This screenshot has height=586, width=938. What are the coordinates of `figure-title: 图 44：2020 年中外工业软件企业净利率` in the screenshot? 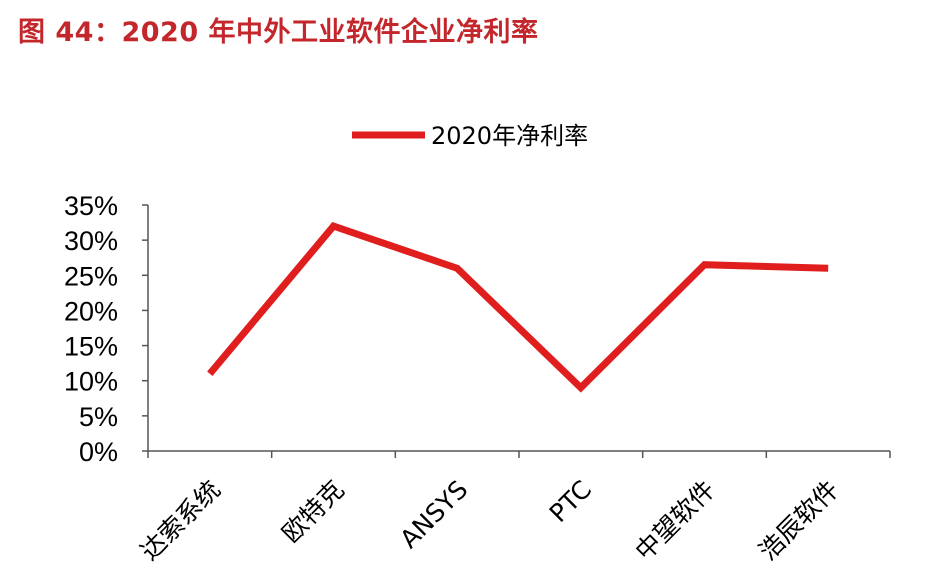 It's located at (278, 32).